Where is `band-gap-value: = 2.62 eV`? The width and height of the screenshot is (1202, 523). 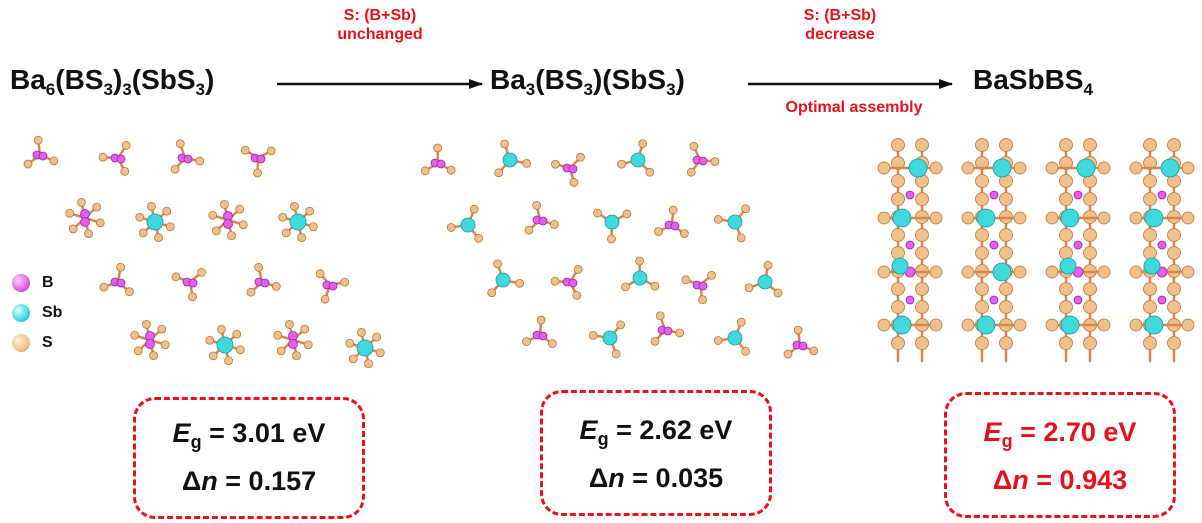
band-gap-value: = 2.62 eV is located at coordinates (674, 430).